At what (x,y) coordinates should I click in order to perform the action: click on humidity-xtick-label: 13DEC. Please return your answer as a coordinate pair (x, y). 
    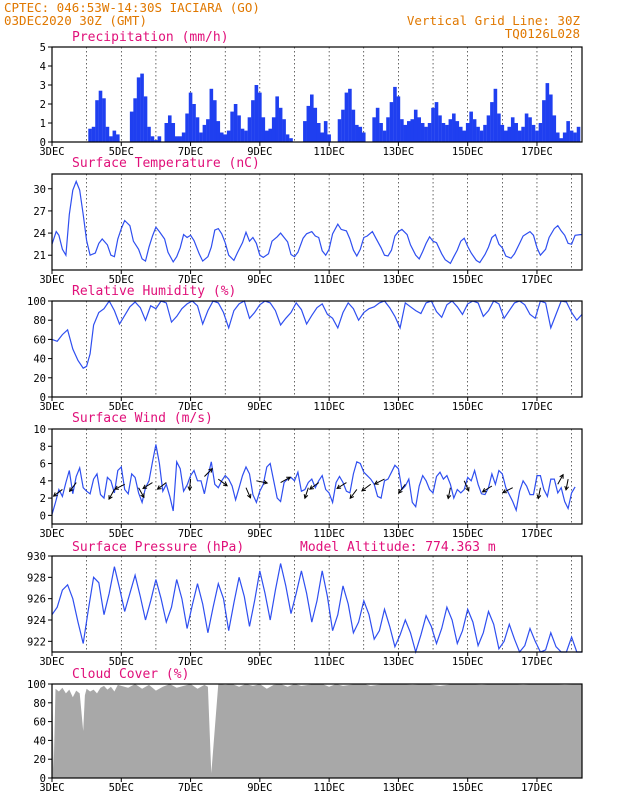
    Looking at the image, I should click on (399, 407).